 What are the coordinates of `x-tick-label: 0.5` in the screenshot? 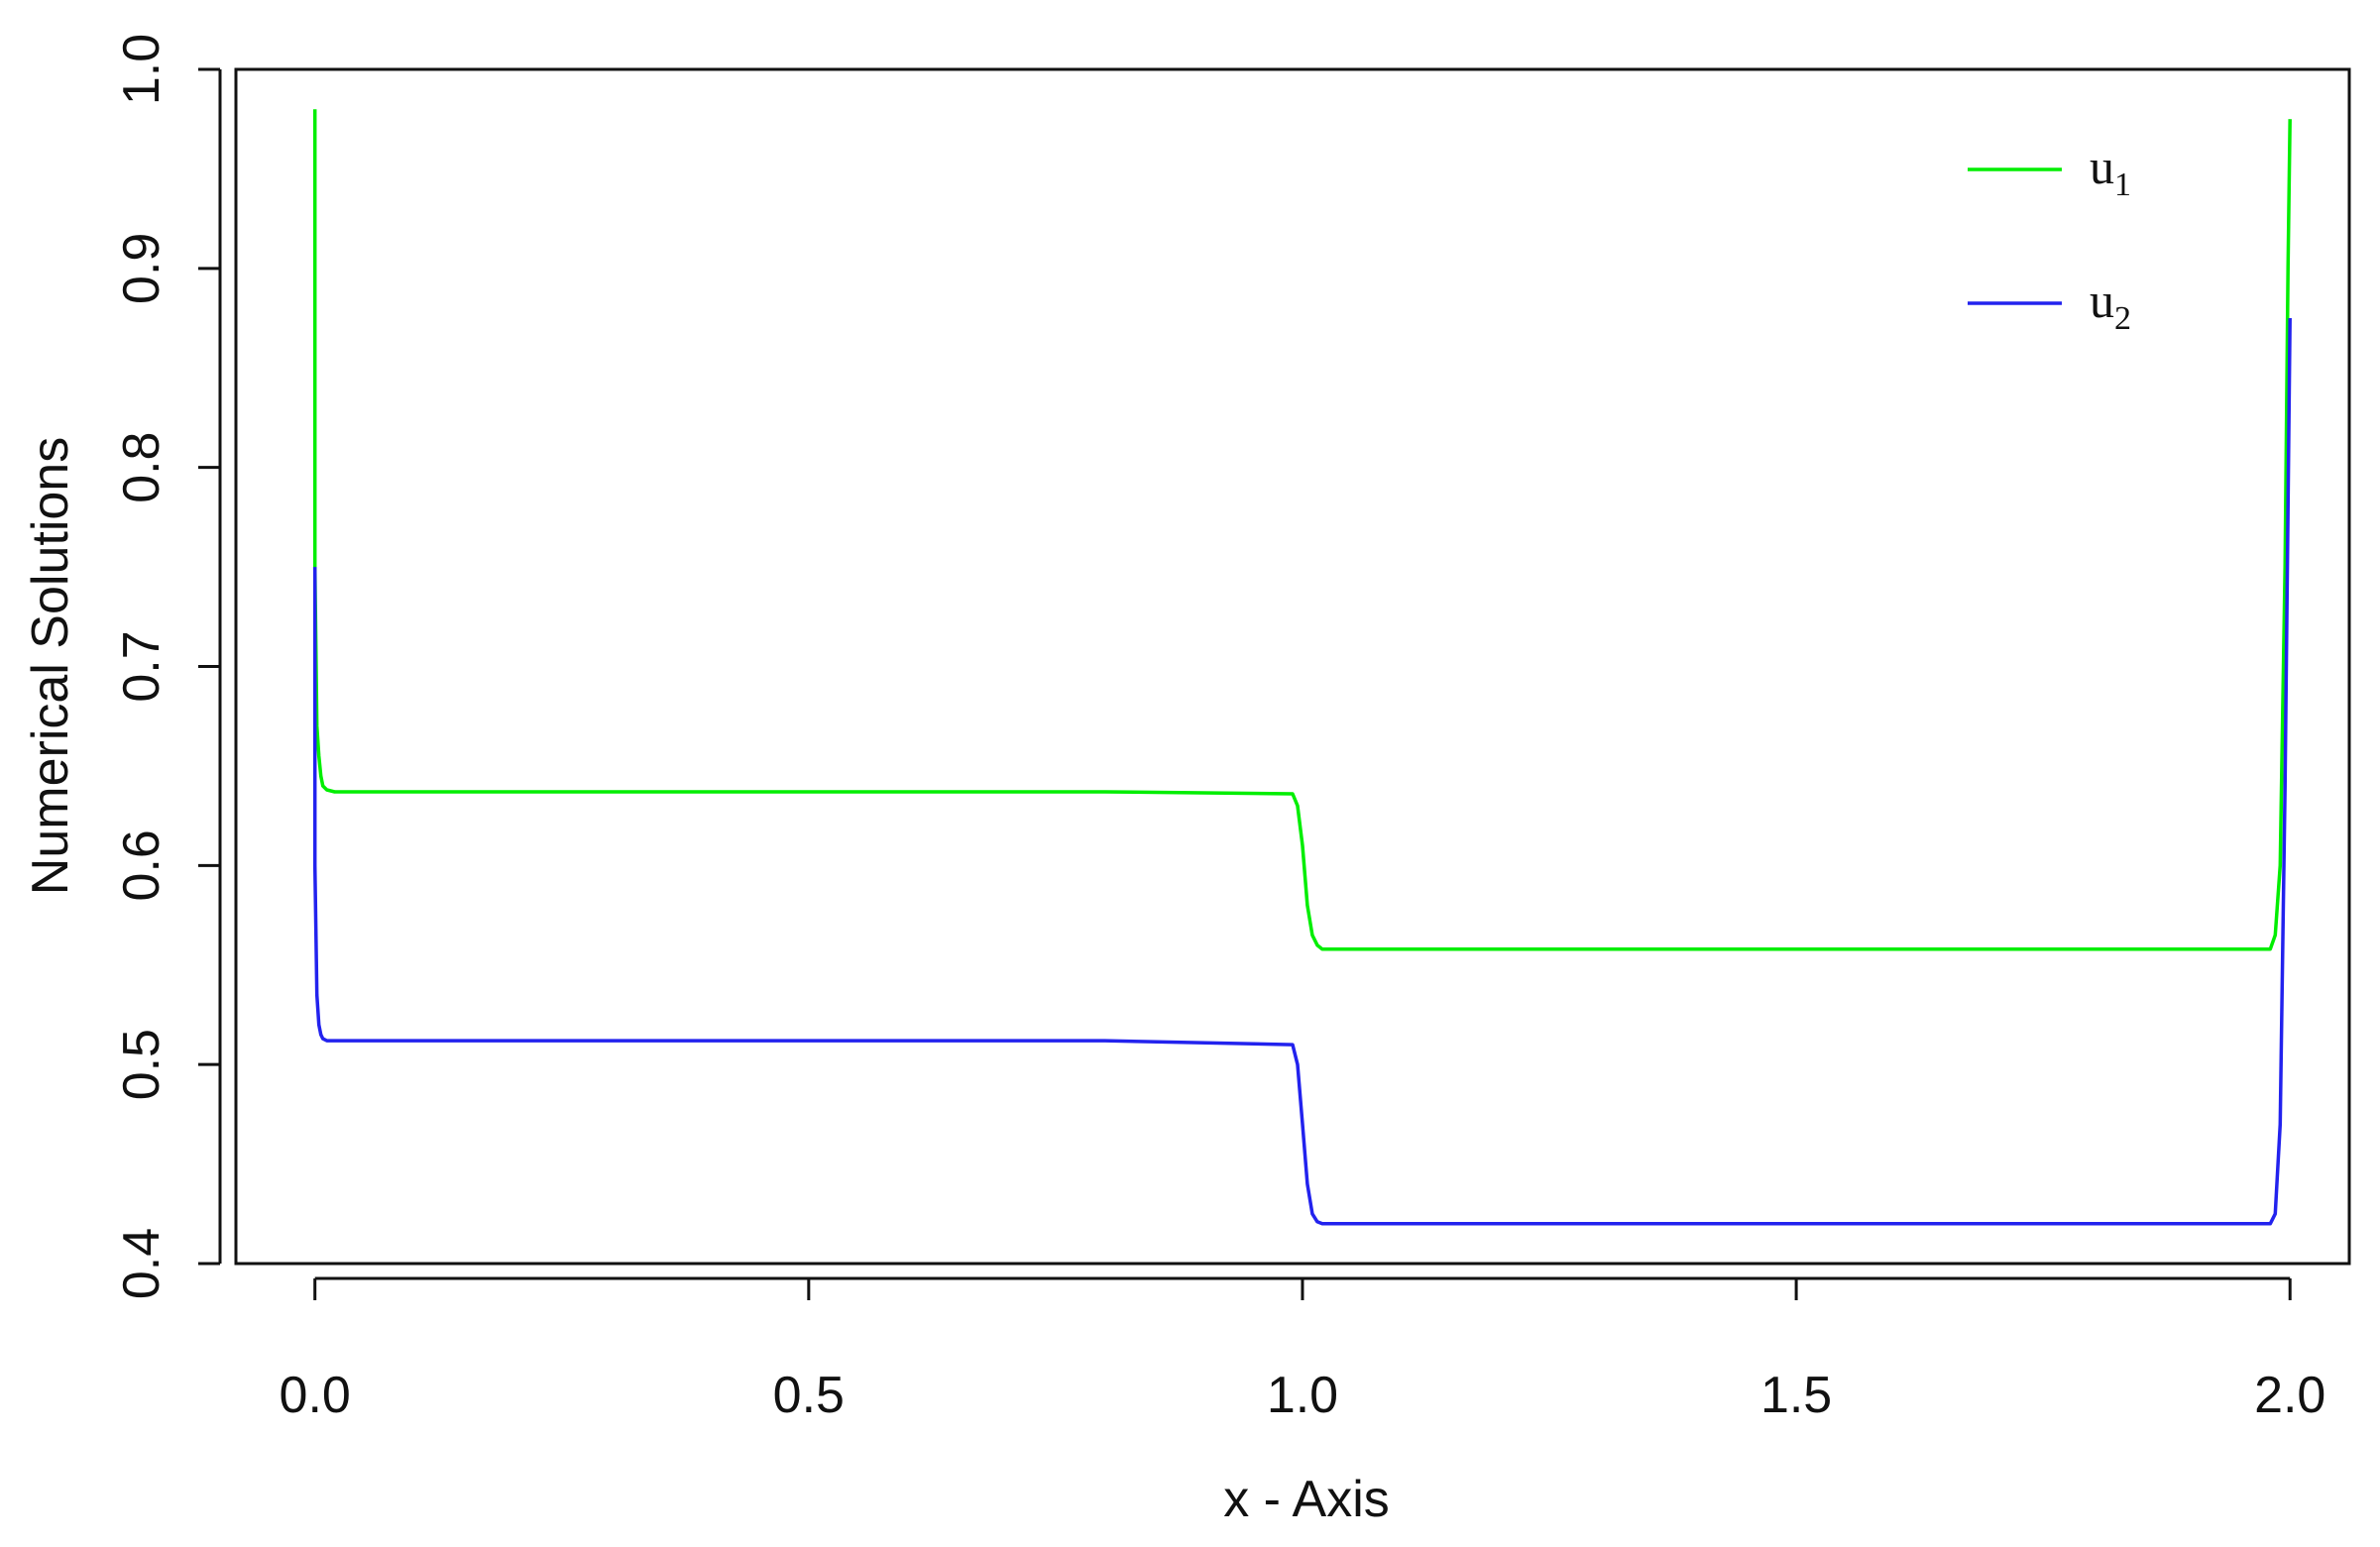 It's located at (809, 1395).